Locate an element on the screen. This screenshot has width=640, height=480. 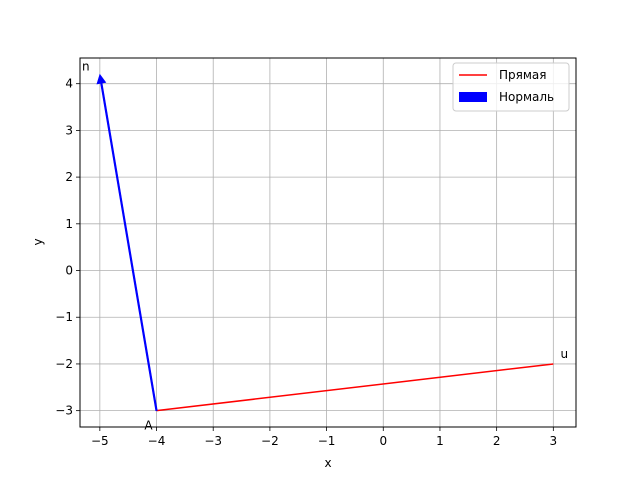
x-tick-label: −5 is located at coordinates (100, 441).